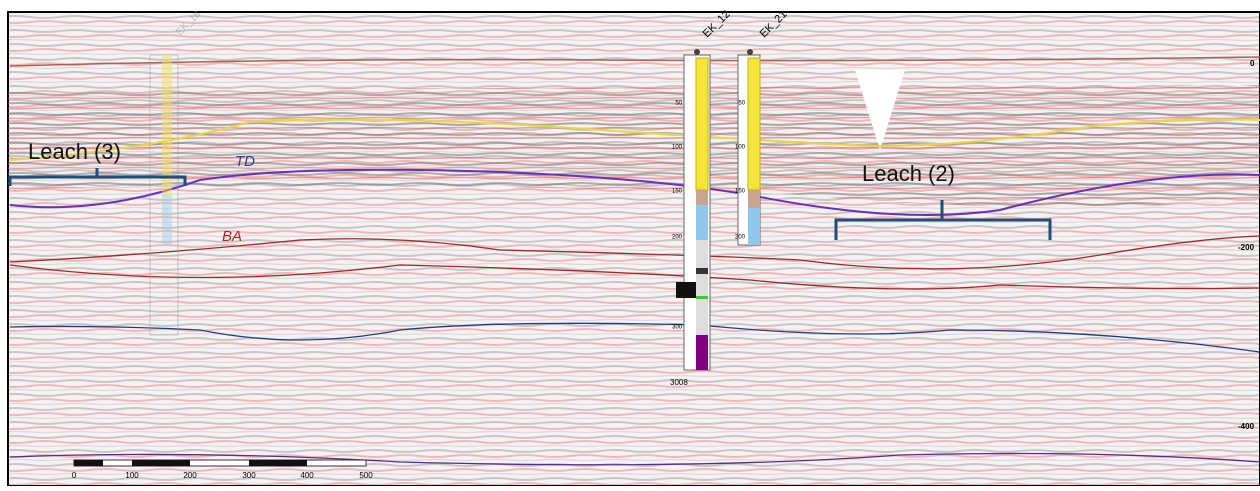  What do you see at coordinates (634, 192) in the screenshot?
I see `td-horizon` at bounding box center [634, 192].